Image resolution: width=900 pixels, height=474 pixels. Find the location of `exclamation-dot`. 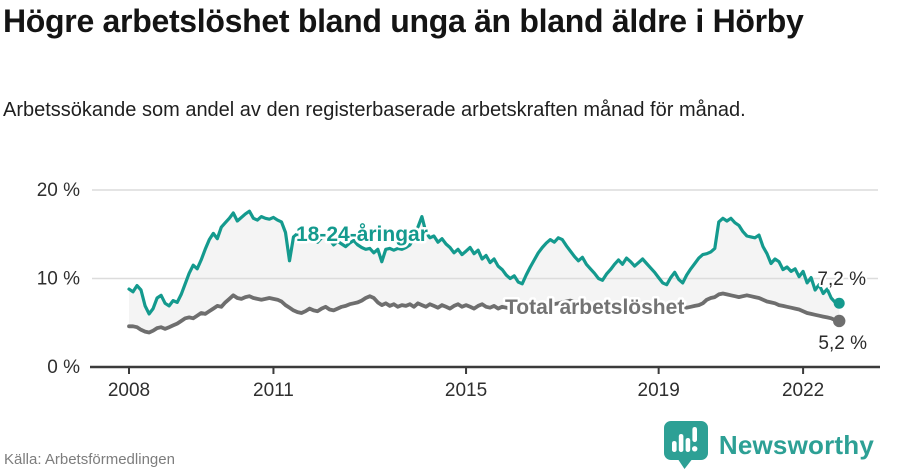

exclamation-dot is located at coordinates (694, 449).